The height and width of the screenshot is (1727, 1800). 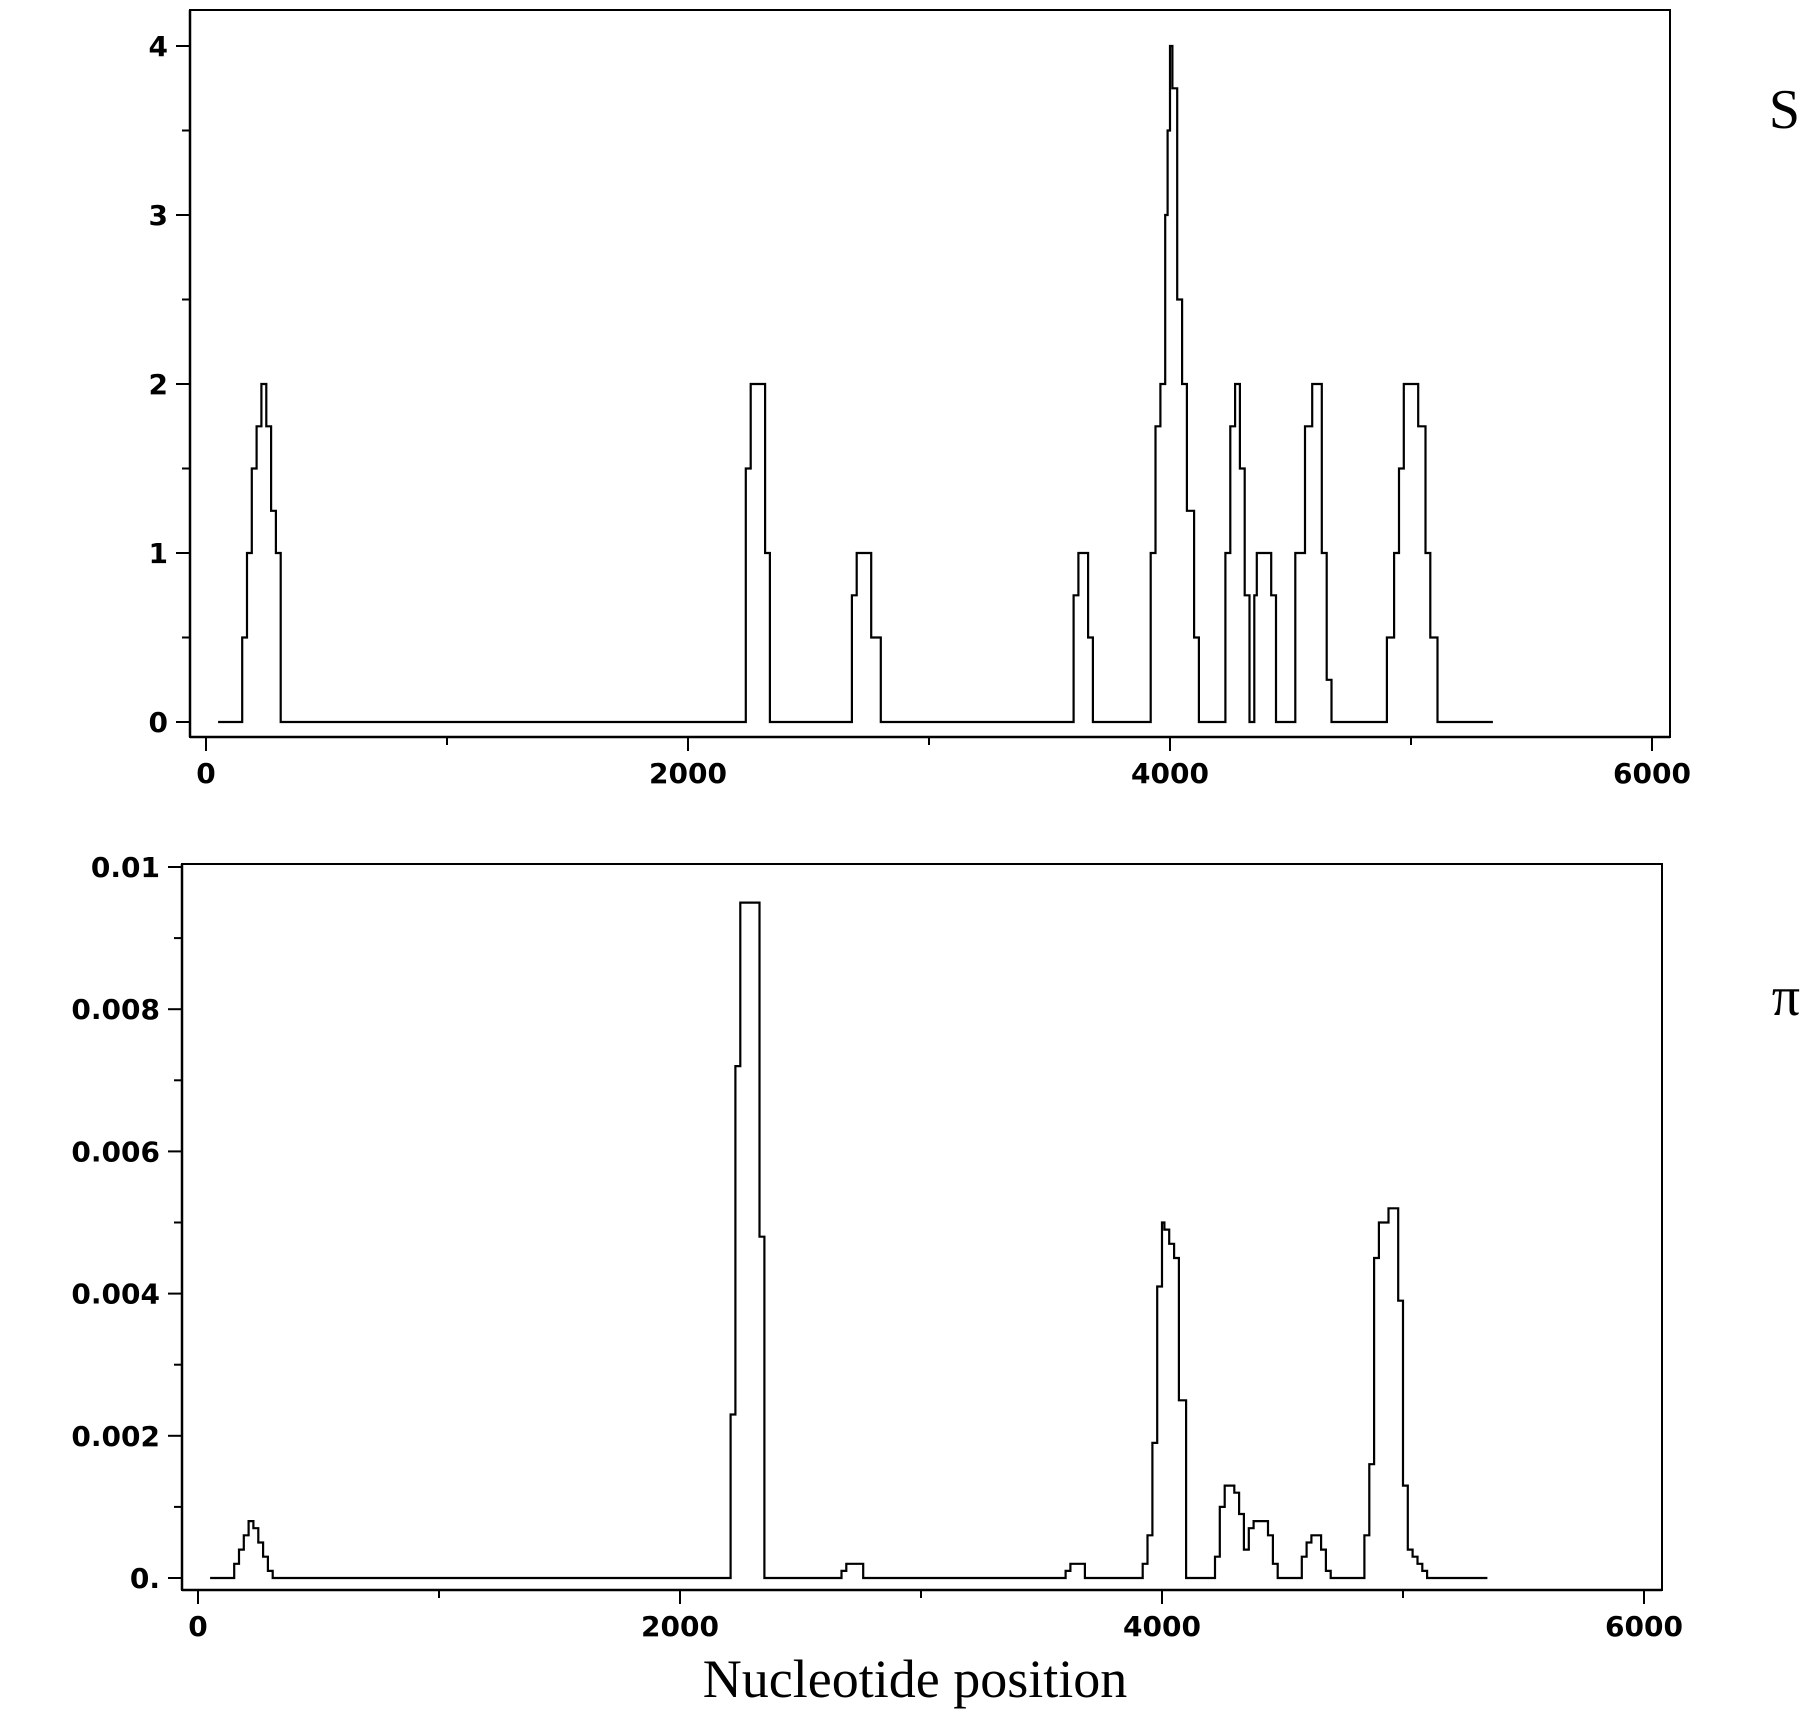 I want to click on panel-label: π, so click(x=1786, y=997).